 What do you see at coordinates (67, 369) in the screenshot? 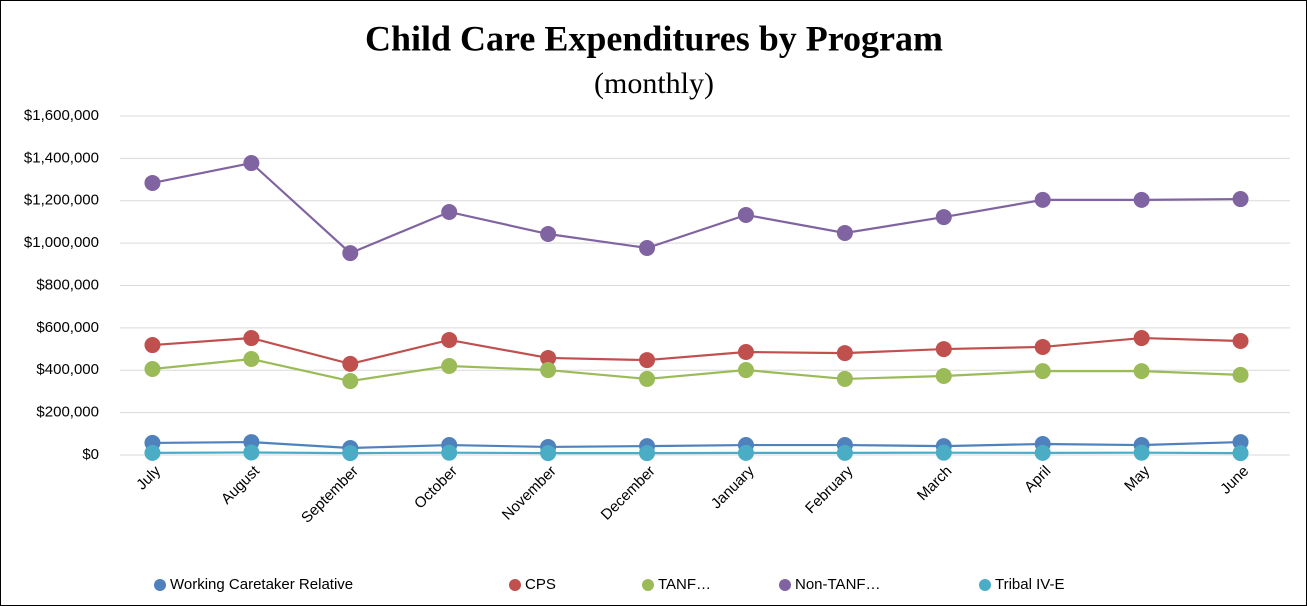
I see `y-tick-label: $400,000` at bounding box center [67, 369].